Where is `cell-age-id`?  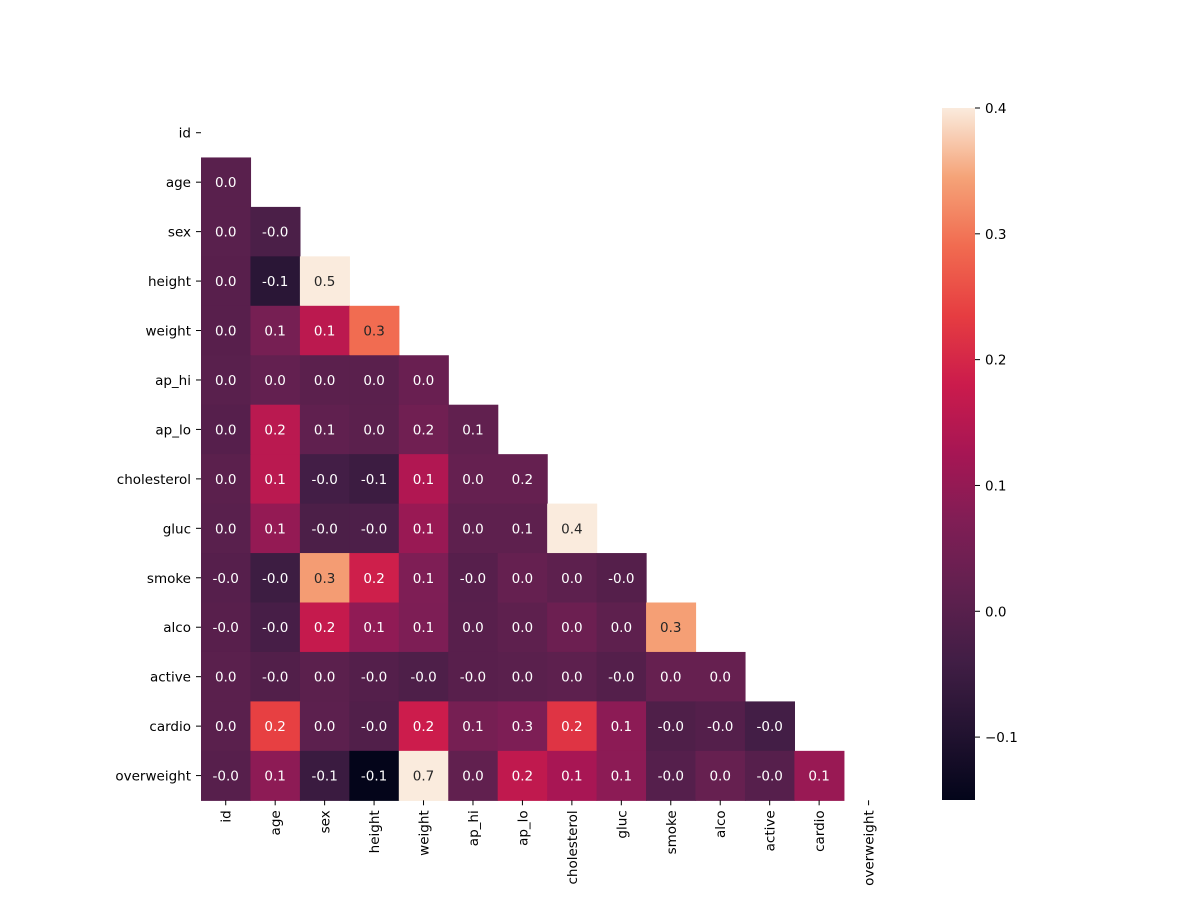 cell-age-id is located at coordinates (226, 182).